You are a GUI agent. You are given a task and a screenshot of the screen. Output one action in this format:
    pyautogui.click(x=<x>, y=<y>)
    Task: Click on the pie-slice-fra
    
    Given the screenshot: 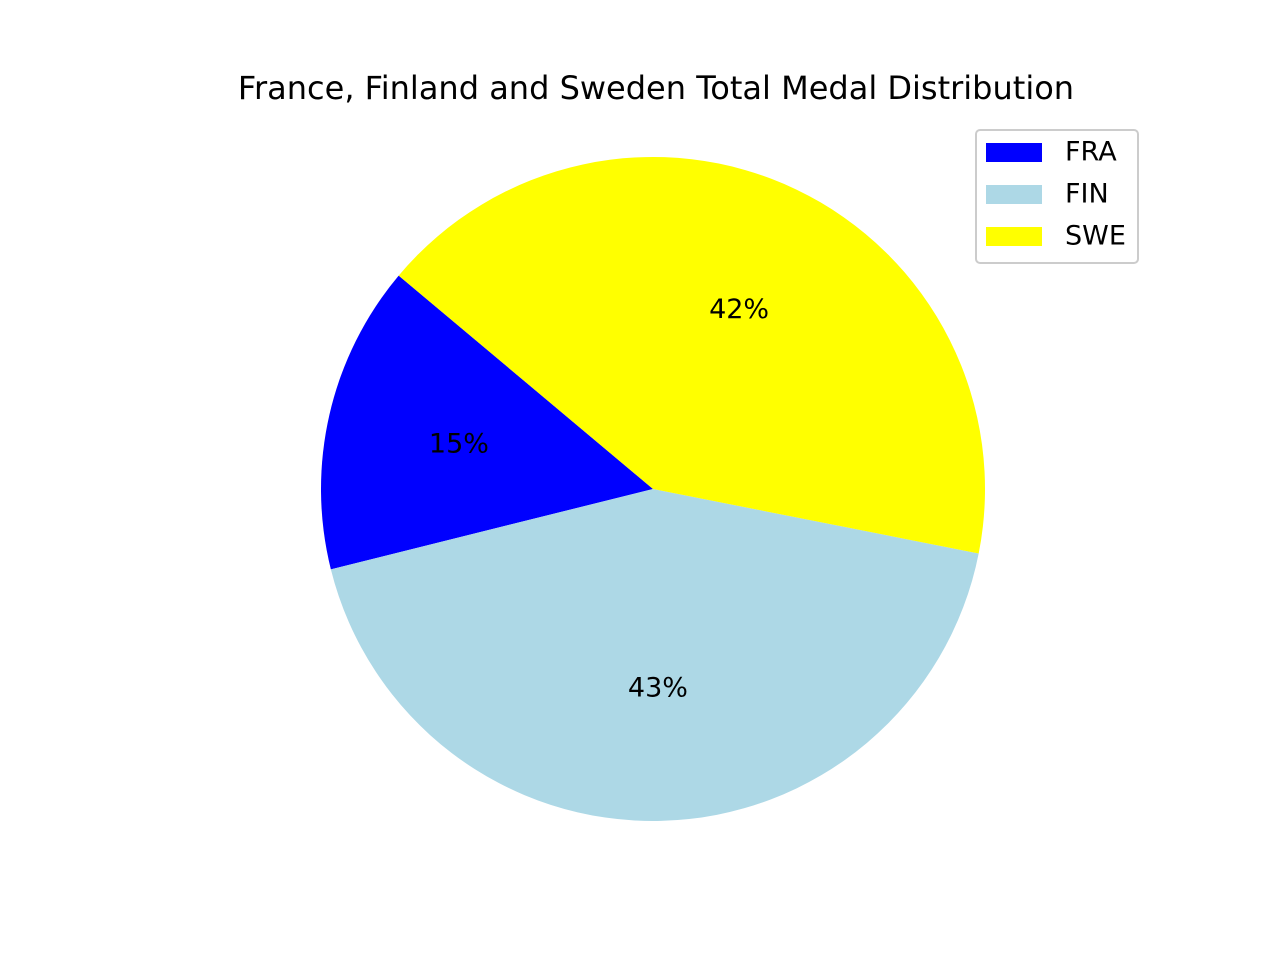 What is the action you would take?
    pyautogui.click(x=486, y=422)
    